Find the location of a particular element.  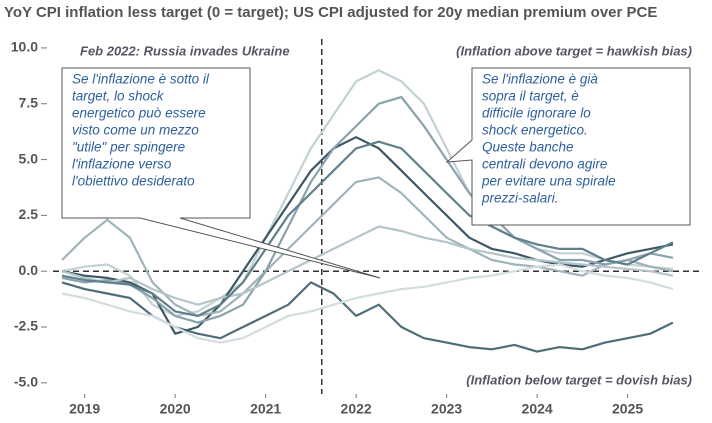

callout-text: sopra il target, è is located at coordinates (530, 96).